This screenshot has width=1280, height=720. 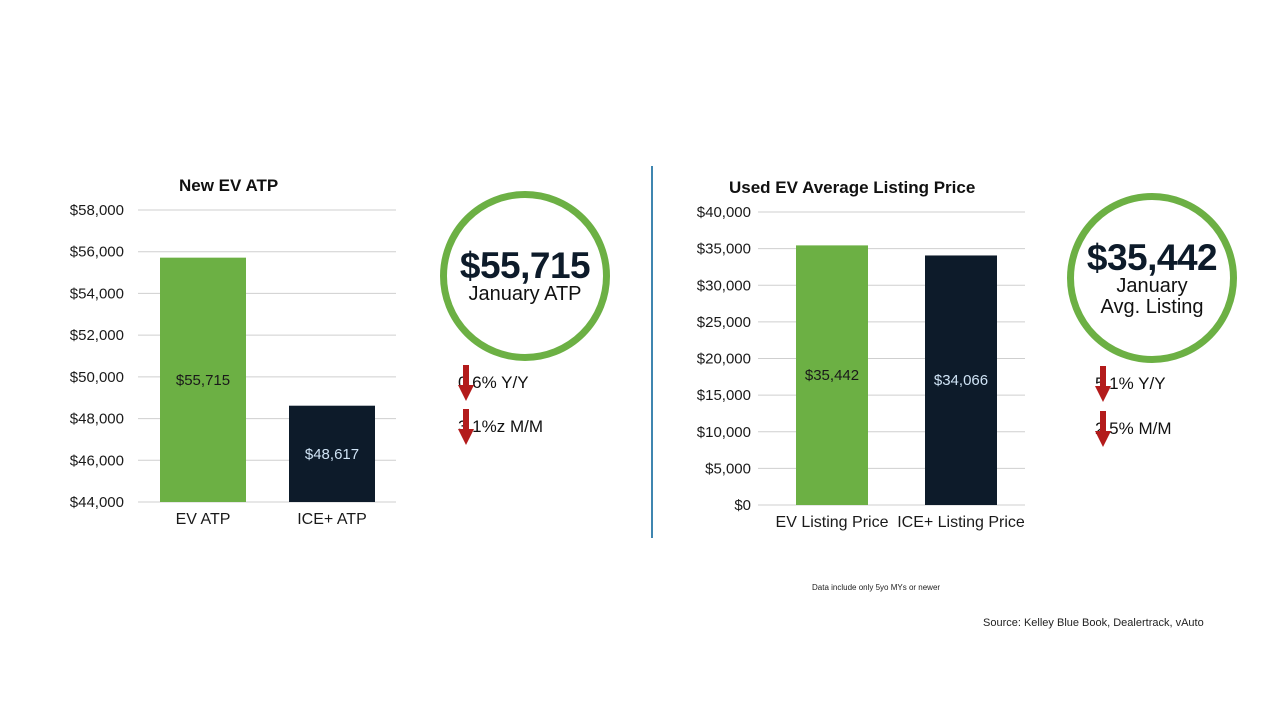 I want to click on data-label: $55,715, so click(x=203, y=380).